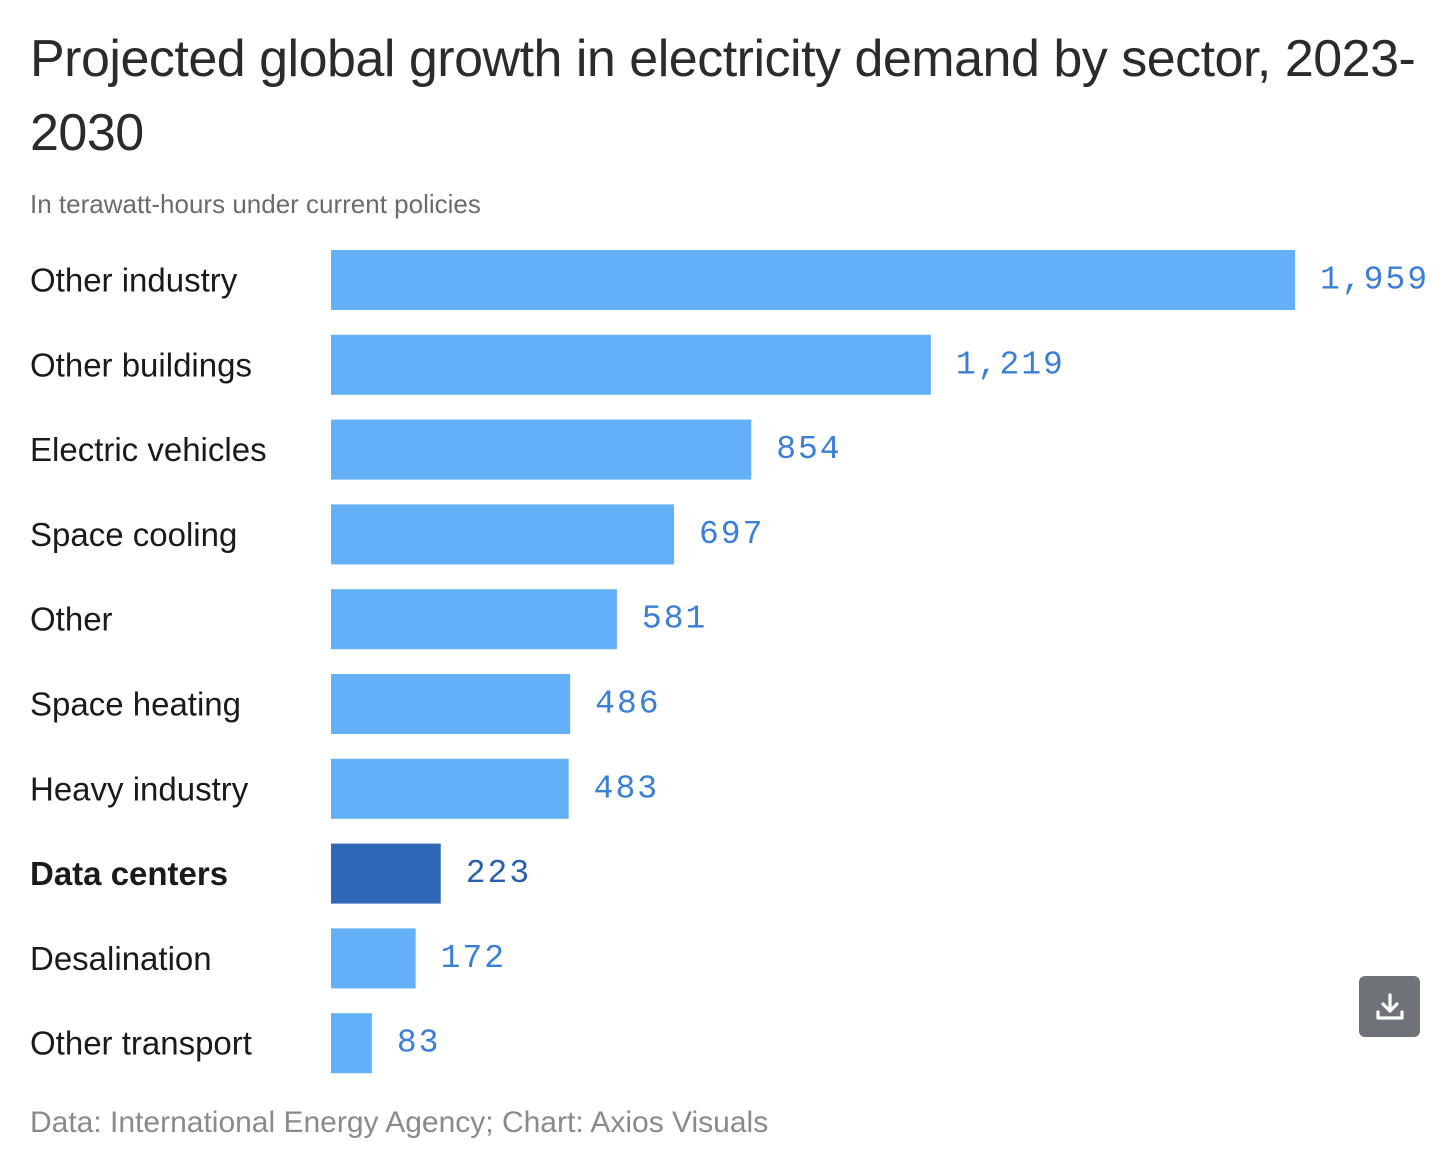 This screenshot has height=1152, width=1456. What do you see at coordinates (1010, 364) in the screenshot?
I see `value-label: 1,219` at bounding box center [1010, 364].